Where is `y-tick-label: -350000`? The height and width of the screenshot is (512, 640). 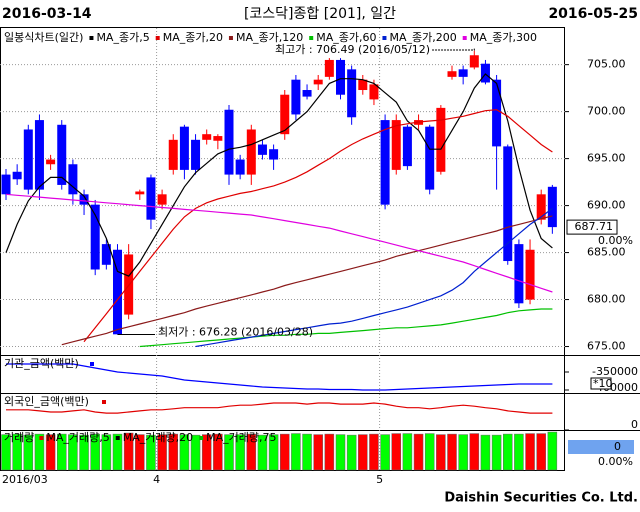 y-tick-label: -350000 is located at coordinates (615, 371).